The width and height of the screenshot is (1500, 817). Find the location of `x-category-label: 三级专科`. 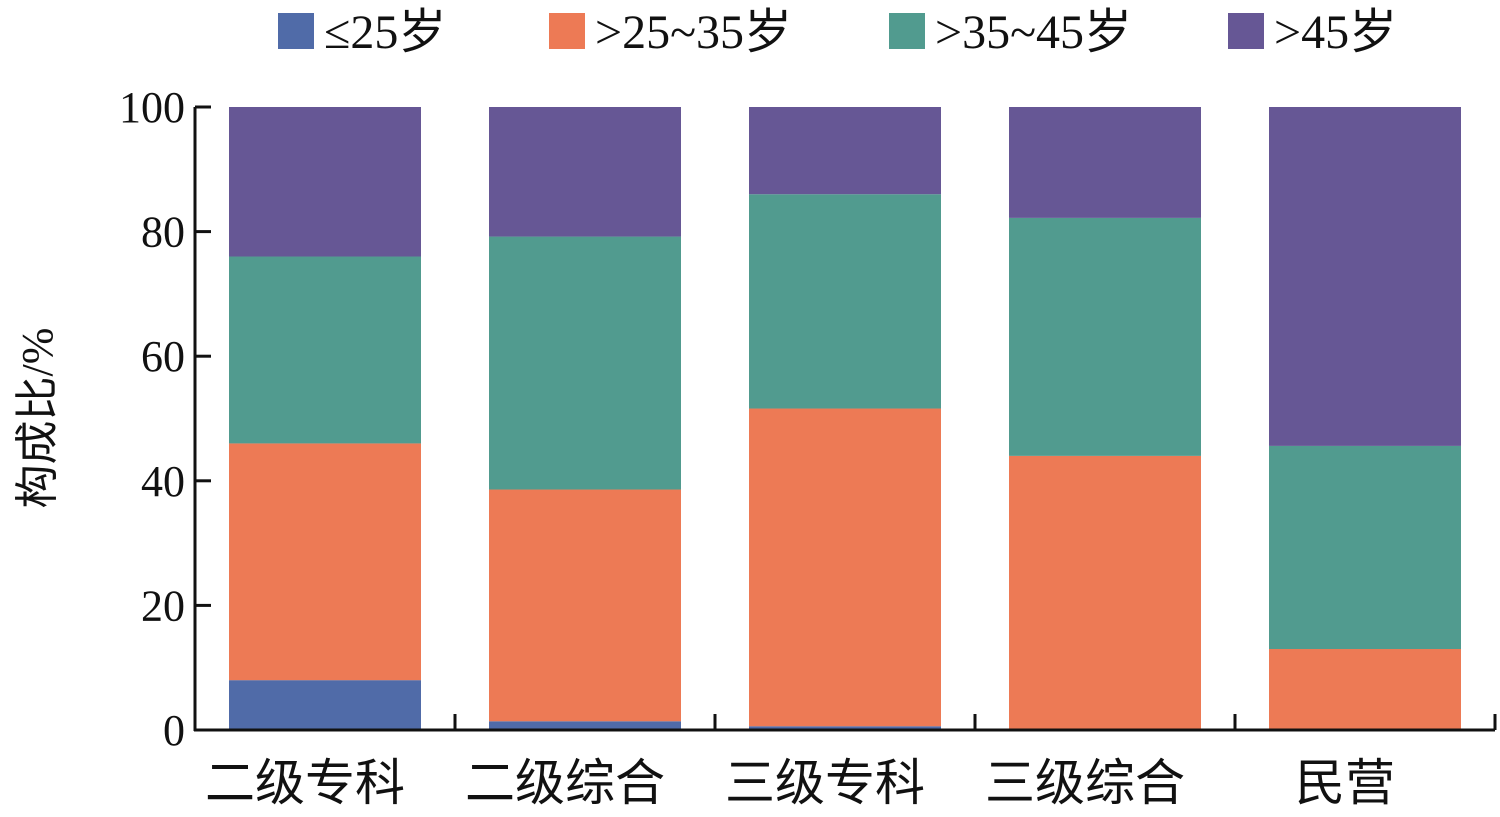

x-category-label: 三级专科 is located at coordinates (825, 783).